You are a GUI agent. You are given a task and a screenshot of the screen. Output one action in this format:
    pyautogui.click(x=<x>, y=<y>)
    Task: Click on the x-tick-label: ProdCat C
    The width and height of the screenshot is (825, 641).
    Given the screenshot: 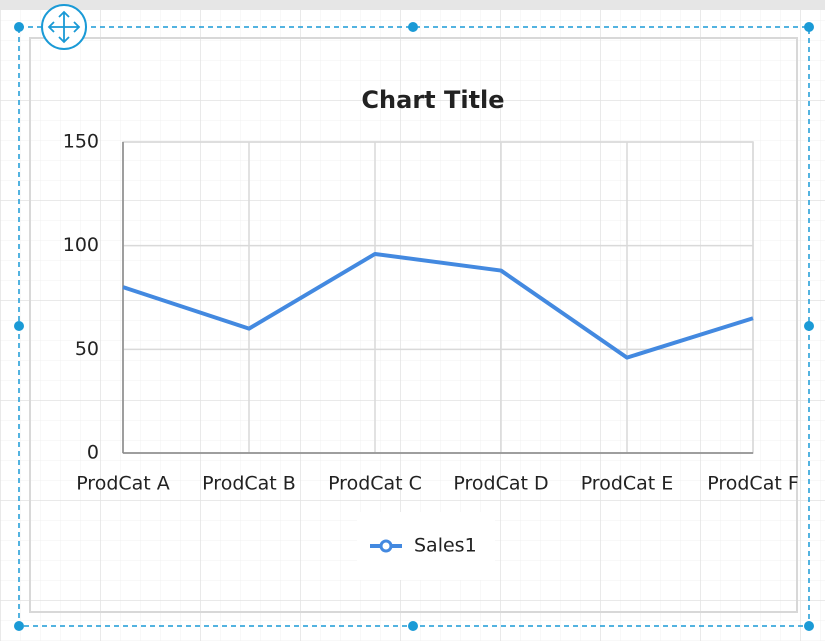 What is the action you would take?
    pyautogui.click(x=375, y=484)
    